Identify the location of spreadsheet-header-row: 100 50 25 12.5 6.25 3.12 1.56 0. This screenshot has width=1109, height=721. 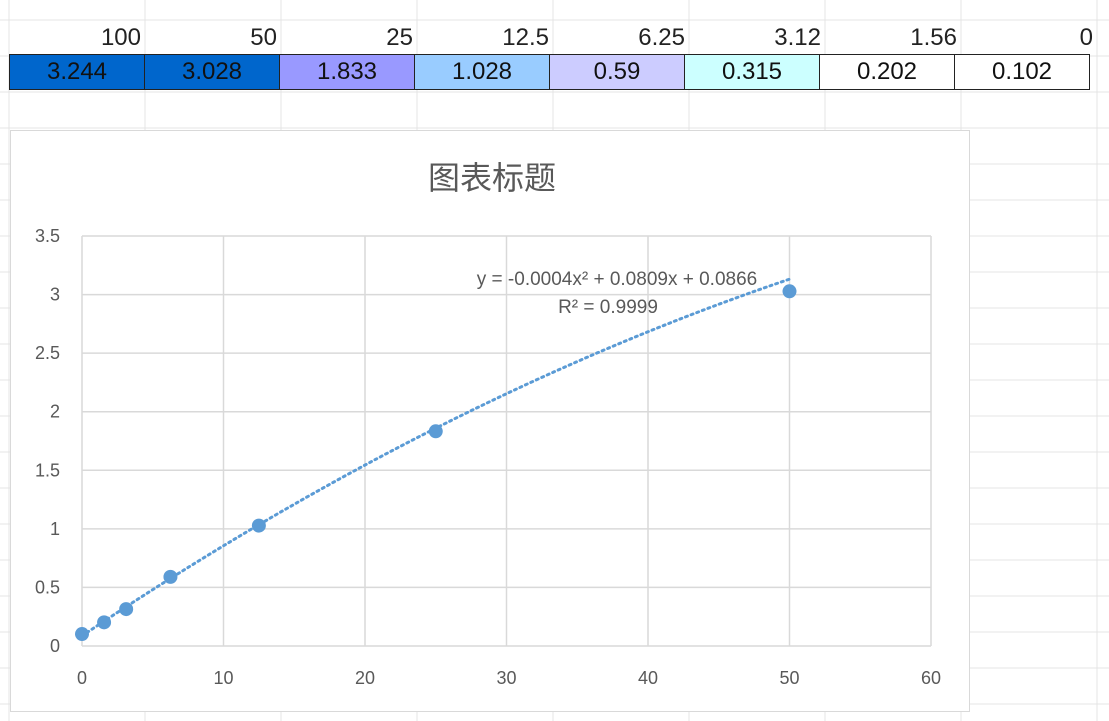
(553, 38).